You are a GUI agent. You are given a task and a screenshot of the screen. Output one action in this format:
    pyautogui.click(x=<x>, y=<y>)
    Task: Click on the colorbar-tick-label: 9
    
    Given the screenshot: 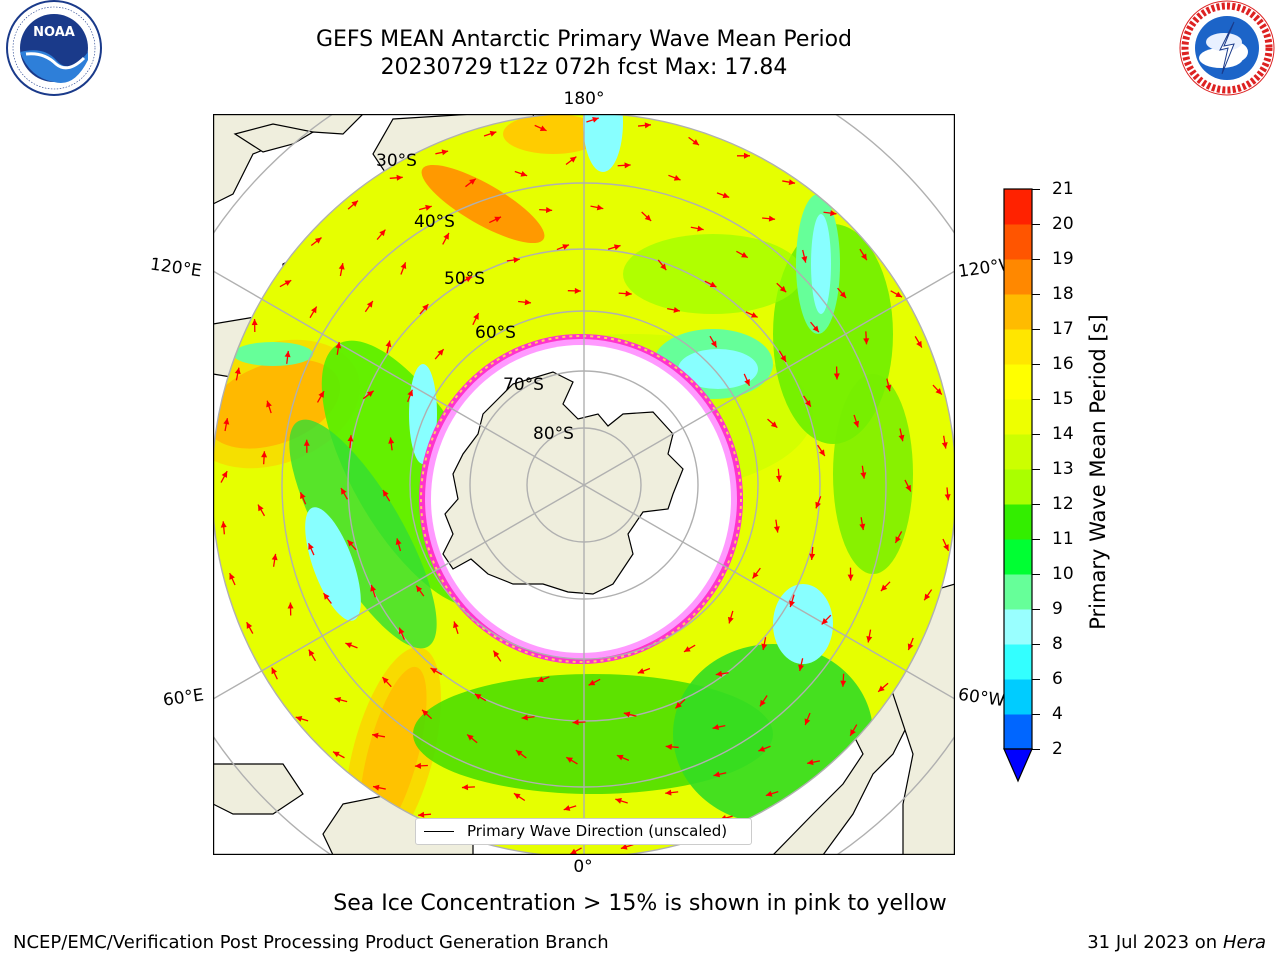 What is the action you would take?
    pyautogui.click(x=1057, y=609)
    